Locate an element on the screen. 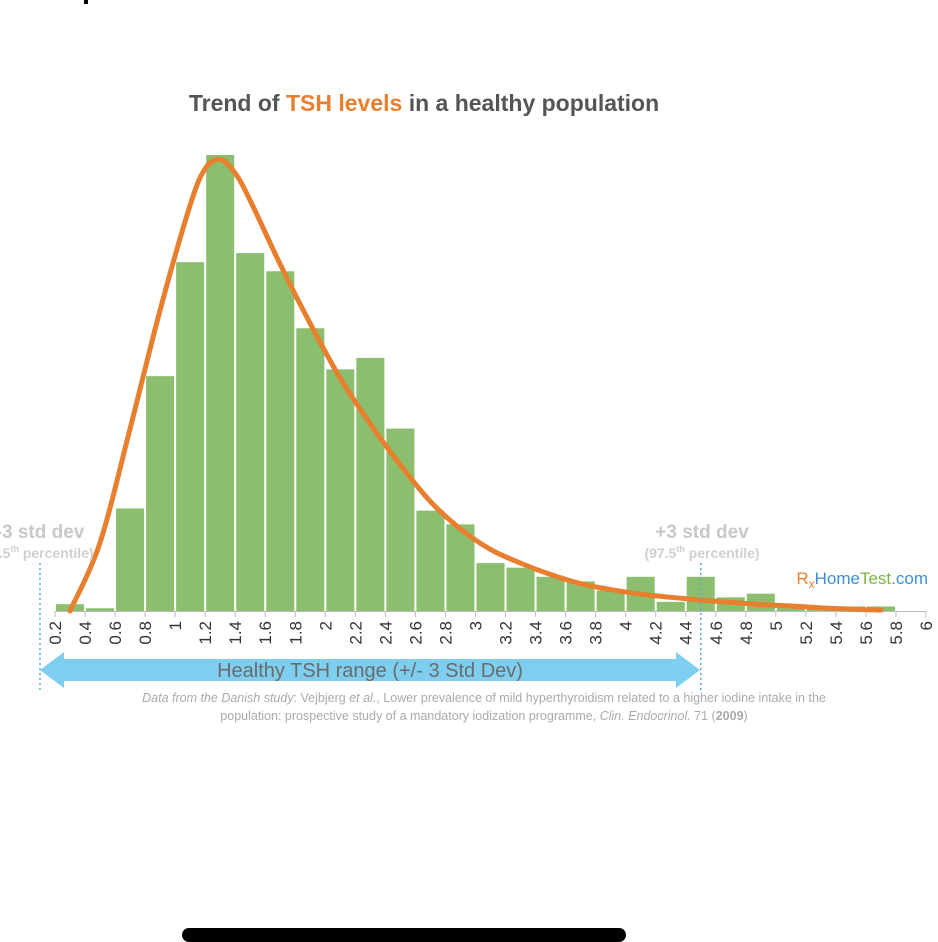  right-percentile-label: (97.5th percentile) is located at coordinates (701, 552).